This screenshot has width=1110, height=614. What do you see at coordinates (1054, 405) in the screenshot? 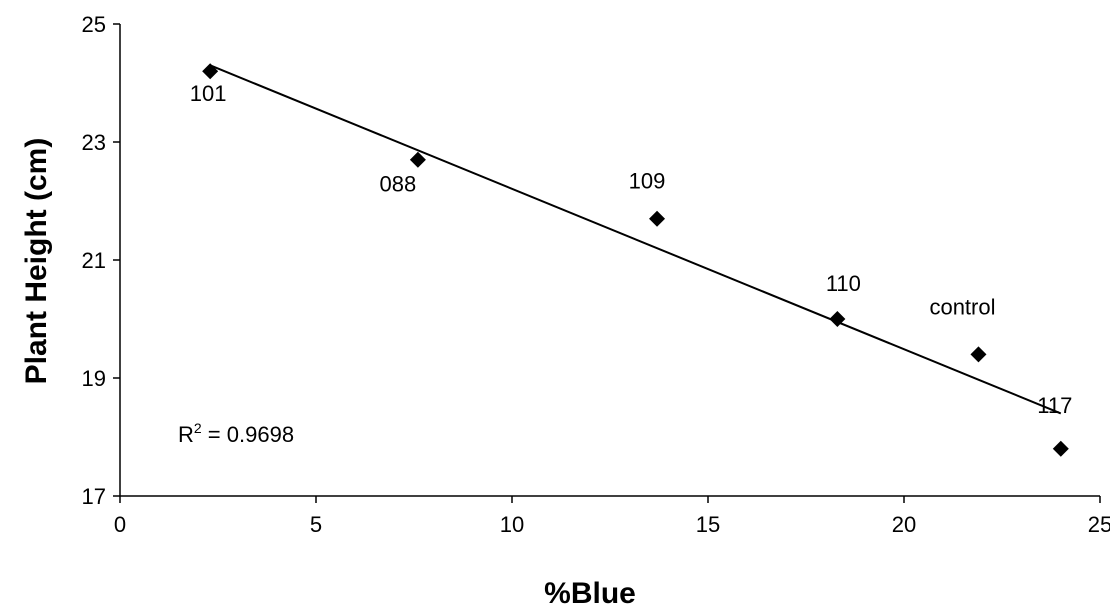
I see `data-point-label: 117` at bounding box center [1054, 405].